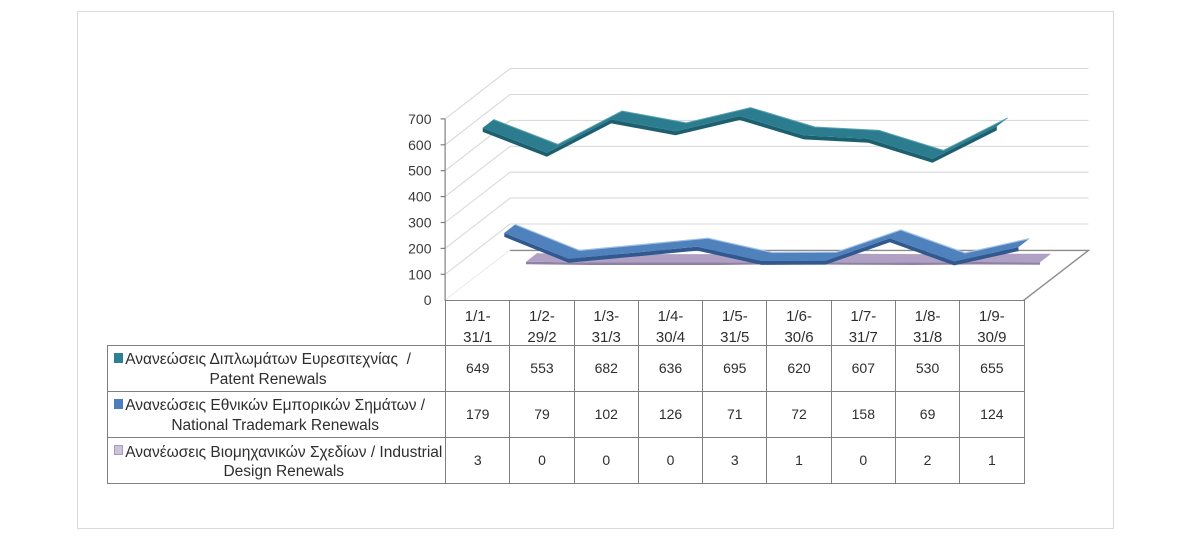 Image resolution: width=1200 pixels, height=536 pixels. Describe the element at coordinates (420, 145) in the screenshot. I see `svg-text: 600` at that location.